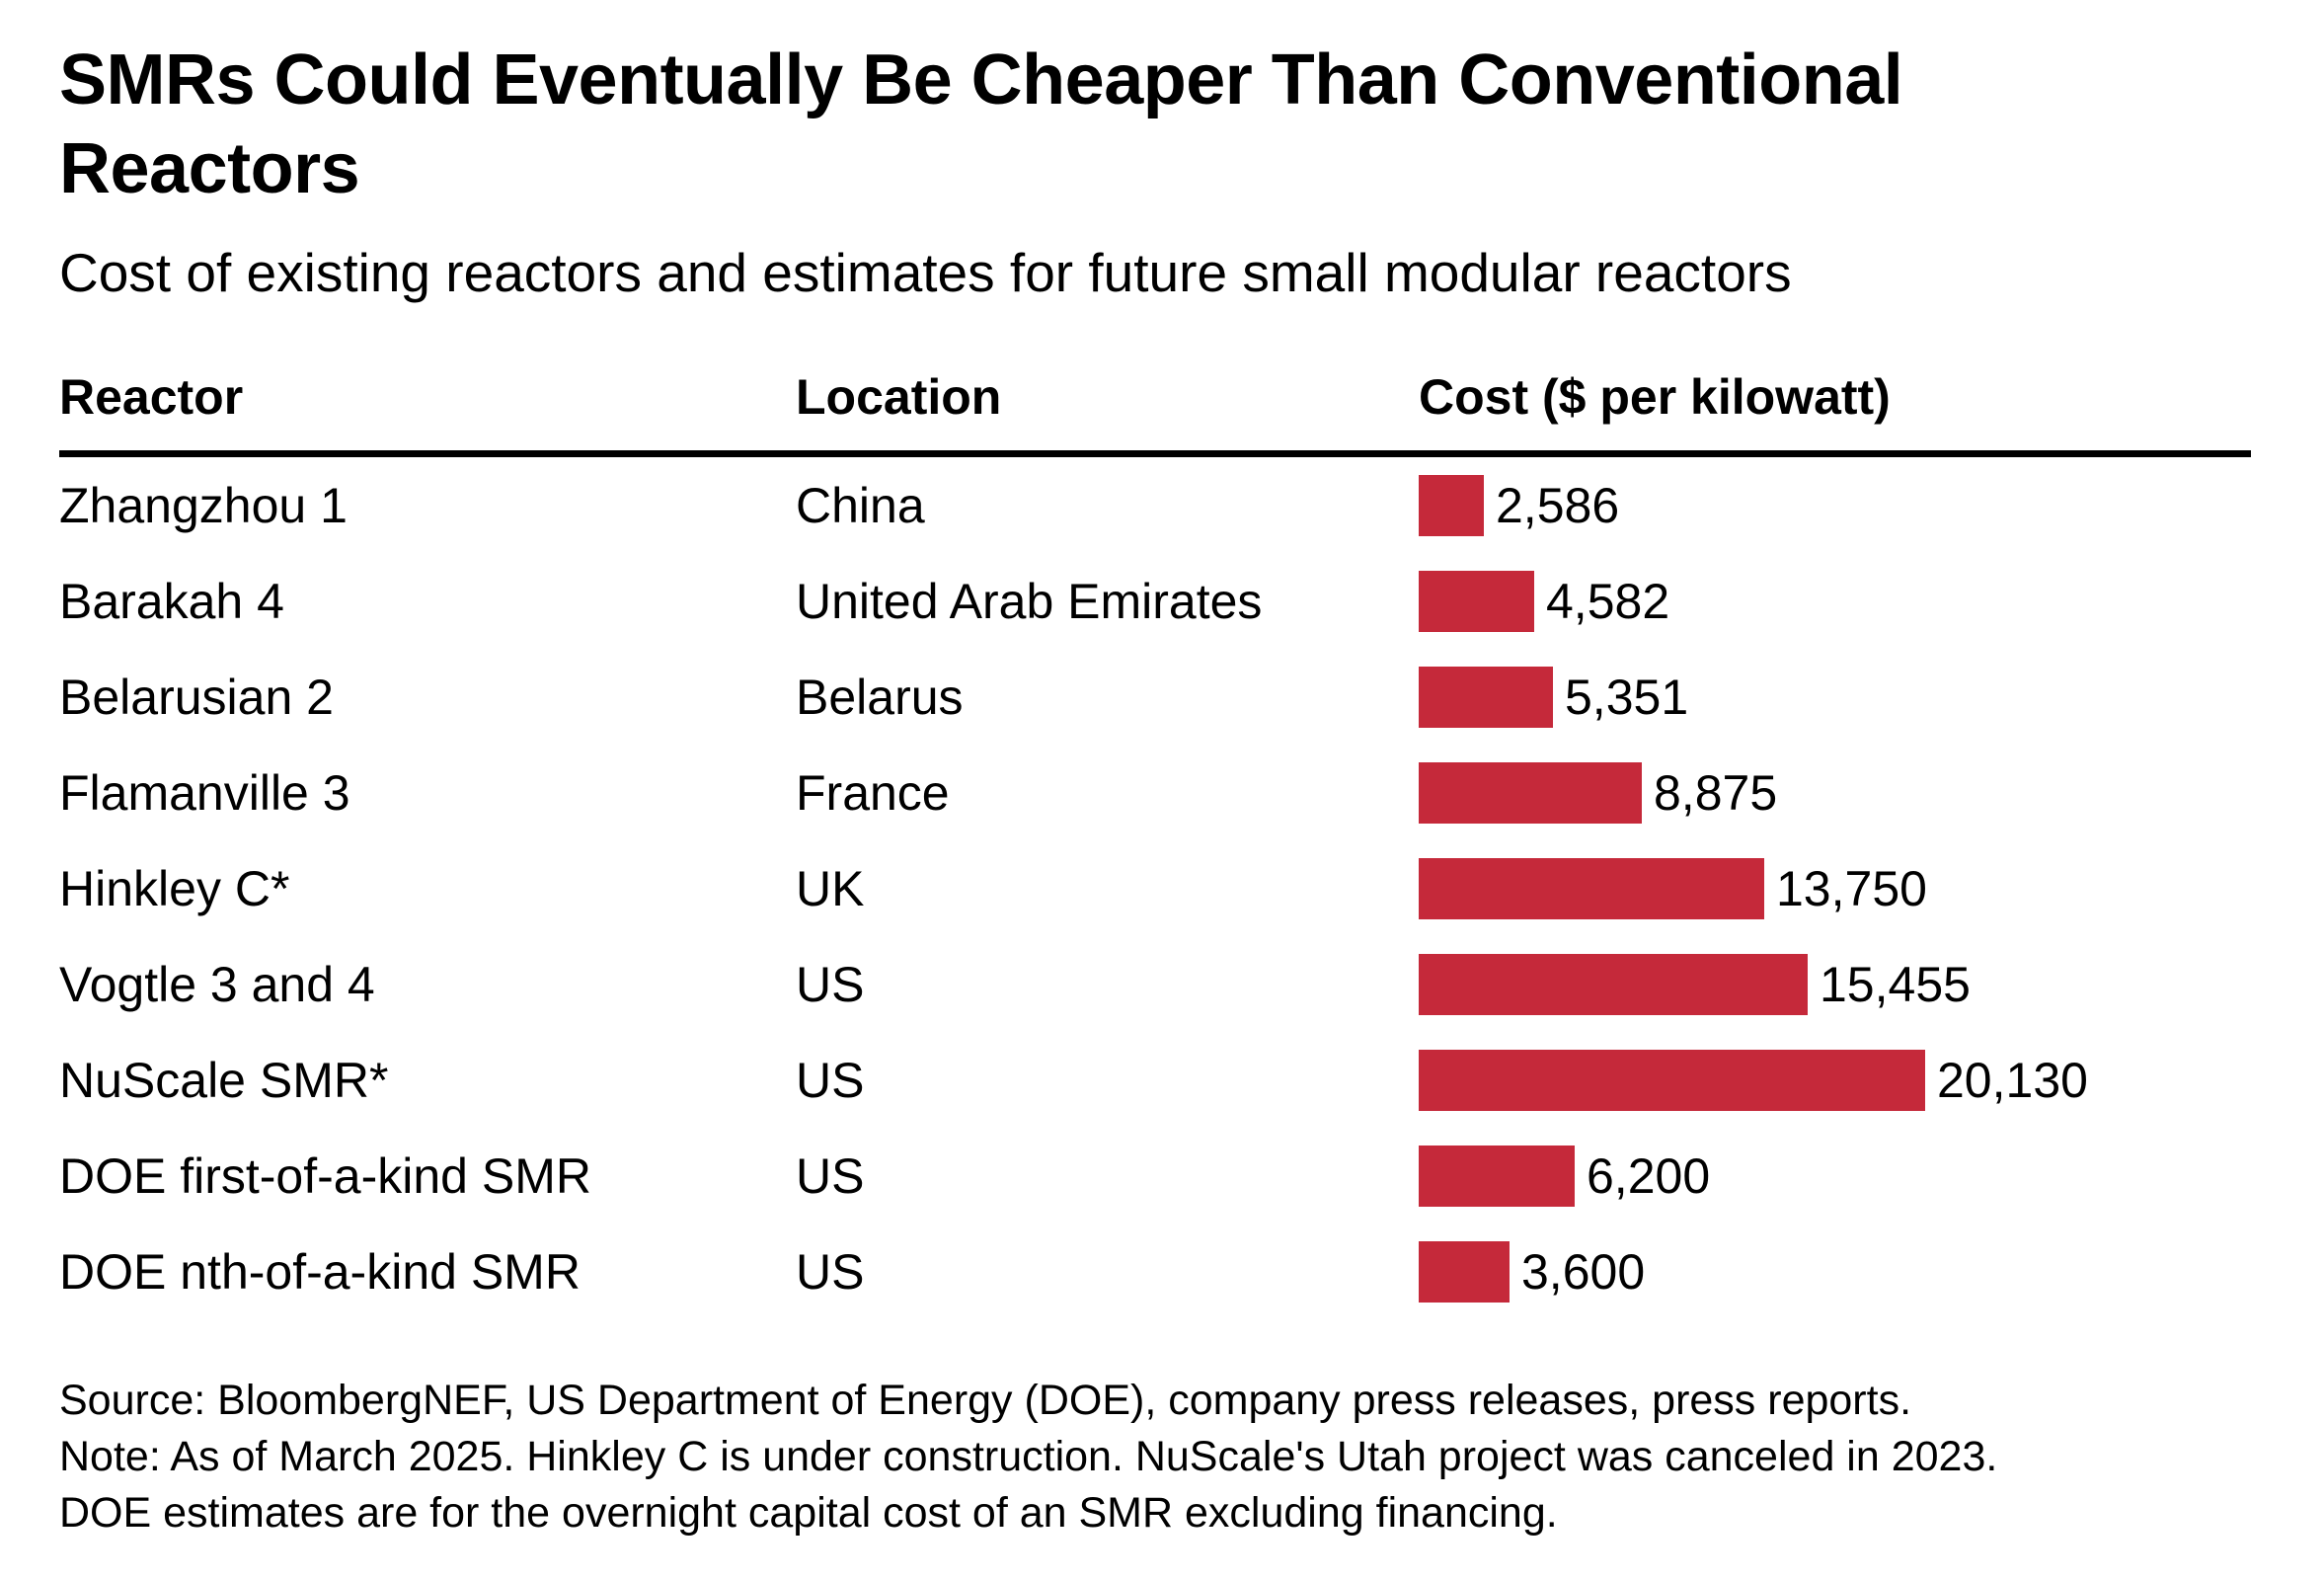 Image resolution: width=2324 pixels, height=1580 pixels. I want to click on reactor-location: United Arab Emirates, so click(1029, 601).